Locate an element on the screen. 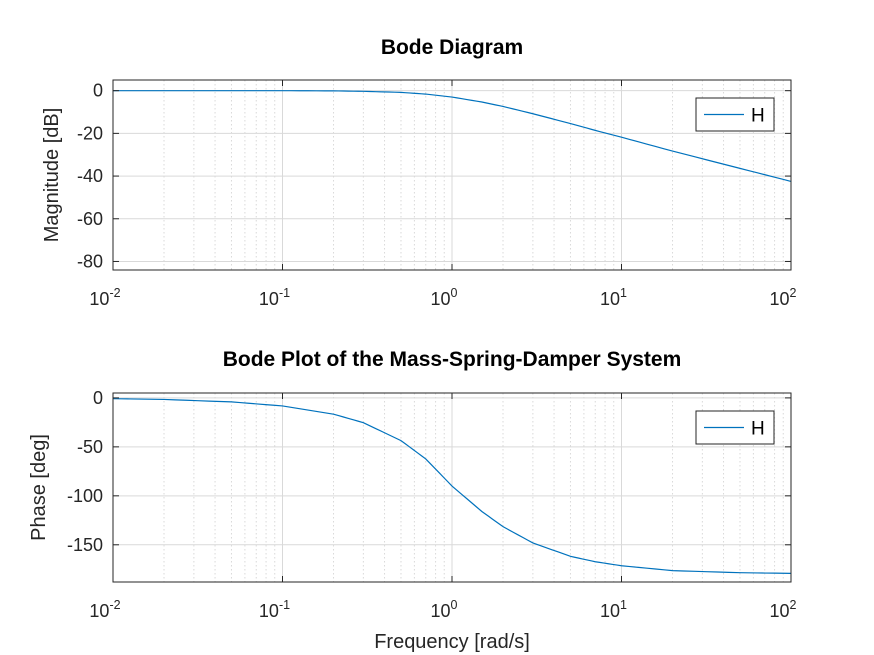 This screenshot has height=655, width=874. y-tick-label: -150 is located at coordinates (85, 545).